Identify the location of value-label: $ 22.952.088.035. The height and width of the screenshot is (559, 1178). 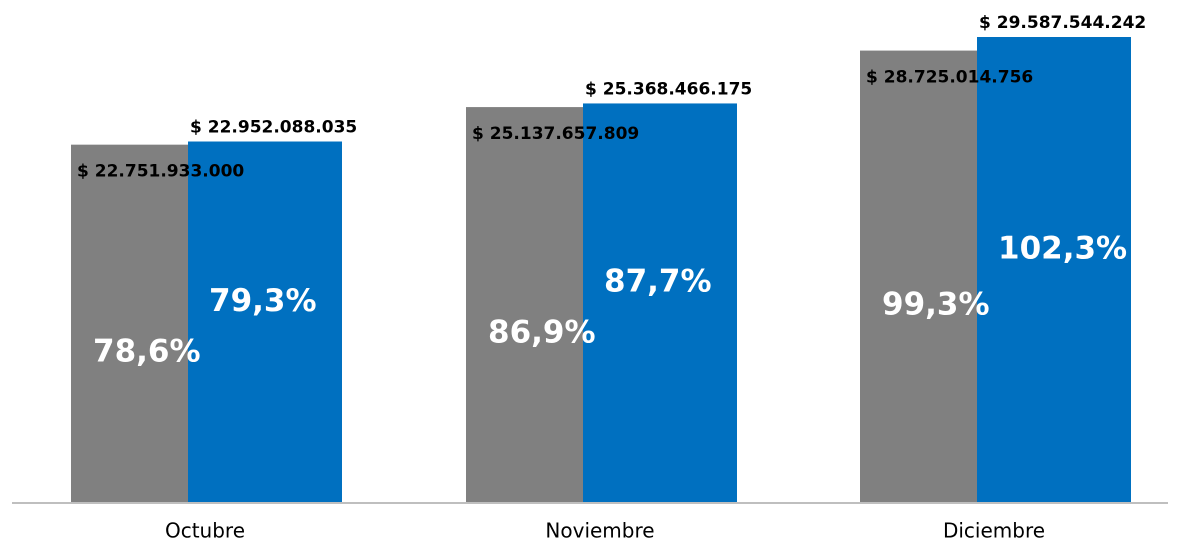
(273, 128).